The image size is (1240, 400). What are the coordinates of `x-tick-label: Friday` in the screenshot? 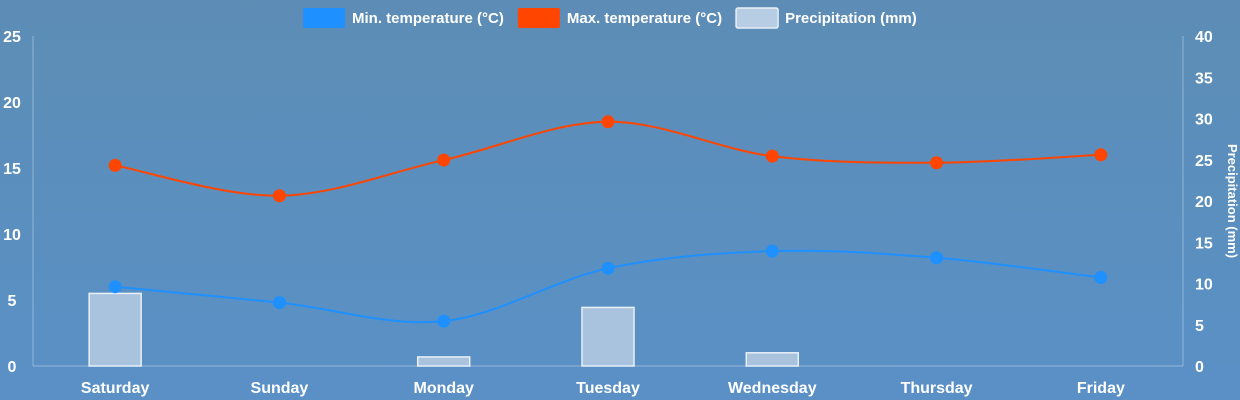 It's located at (1101, 388).